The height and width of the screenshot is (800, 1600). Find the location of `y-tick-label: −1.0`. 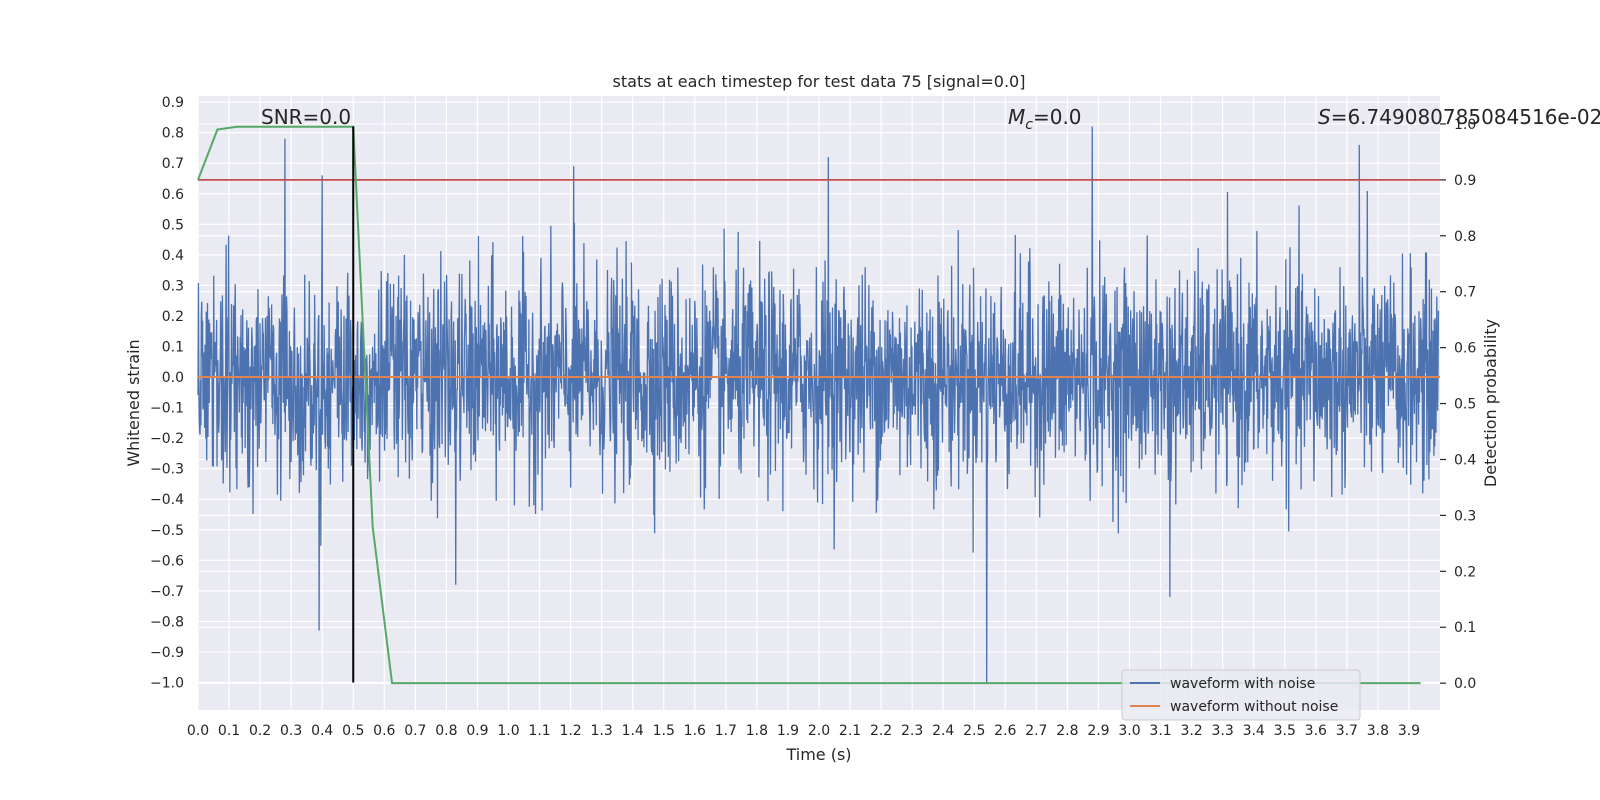

y-tick-label: −1.0 is located at coordinates (167, 684).